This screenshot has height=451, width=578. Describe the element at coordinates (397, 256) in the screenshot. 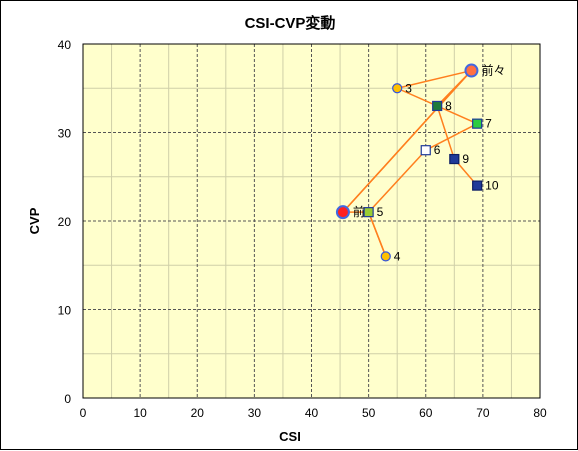

I see `data-point-label: 4` at that location.